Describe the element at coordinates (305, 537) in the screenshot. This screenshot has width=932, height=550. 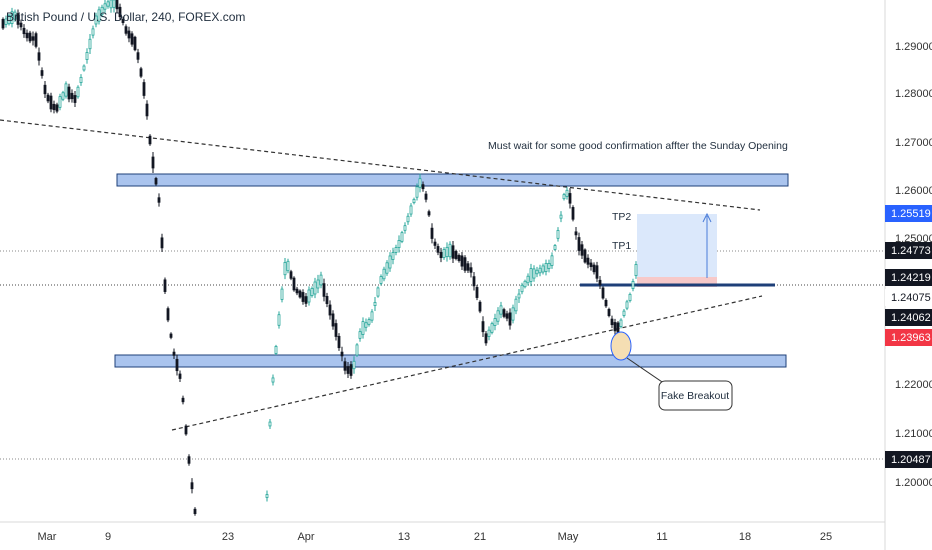
I see `x-tick-label: Apr` at that location.